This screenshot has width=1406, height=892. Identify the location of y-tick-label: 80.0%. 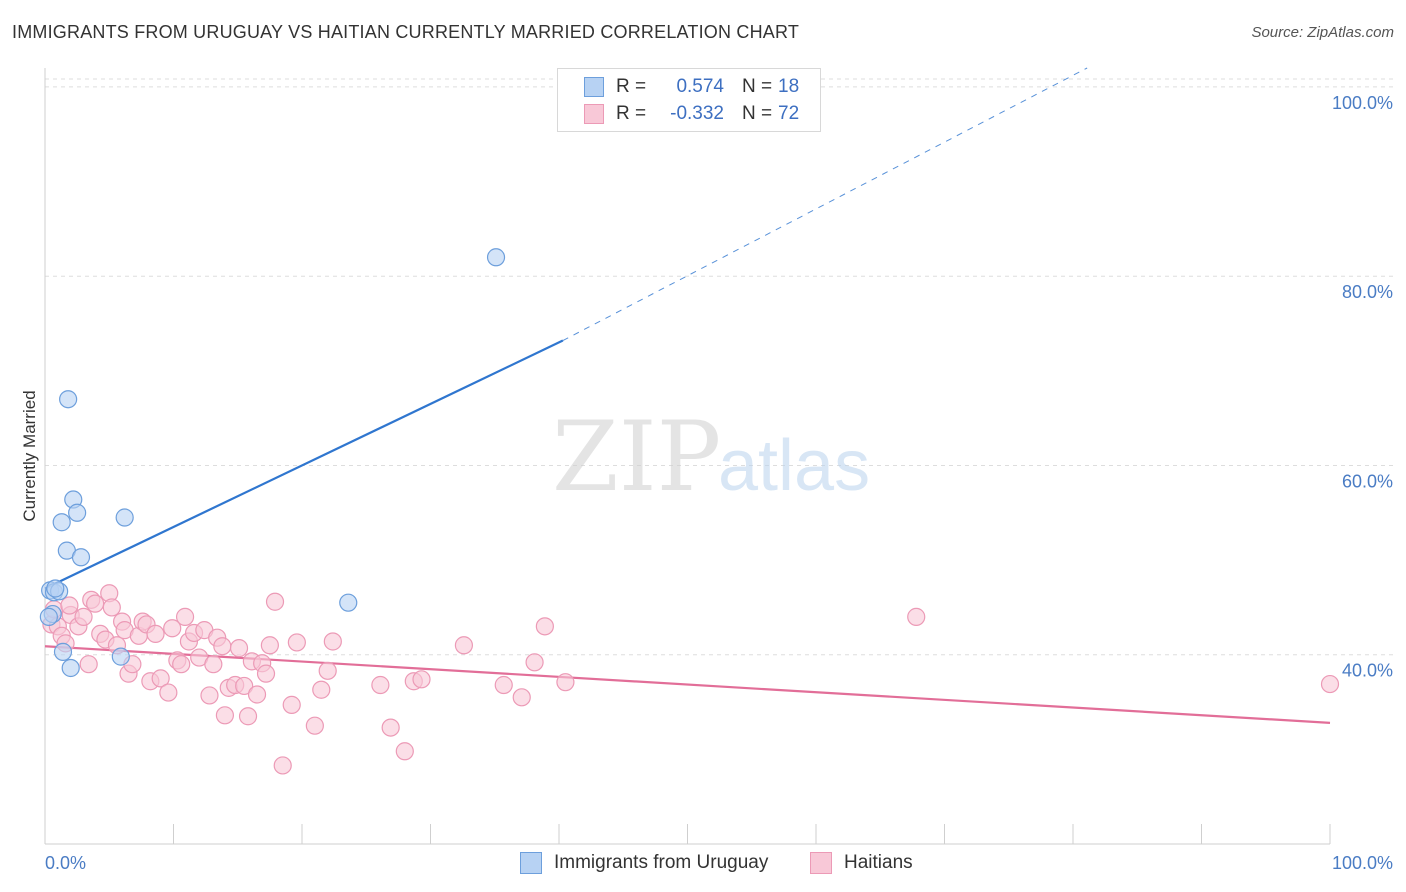
(1367, 292).